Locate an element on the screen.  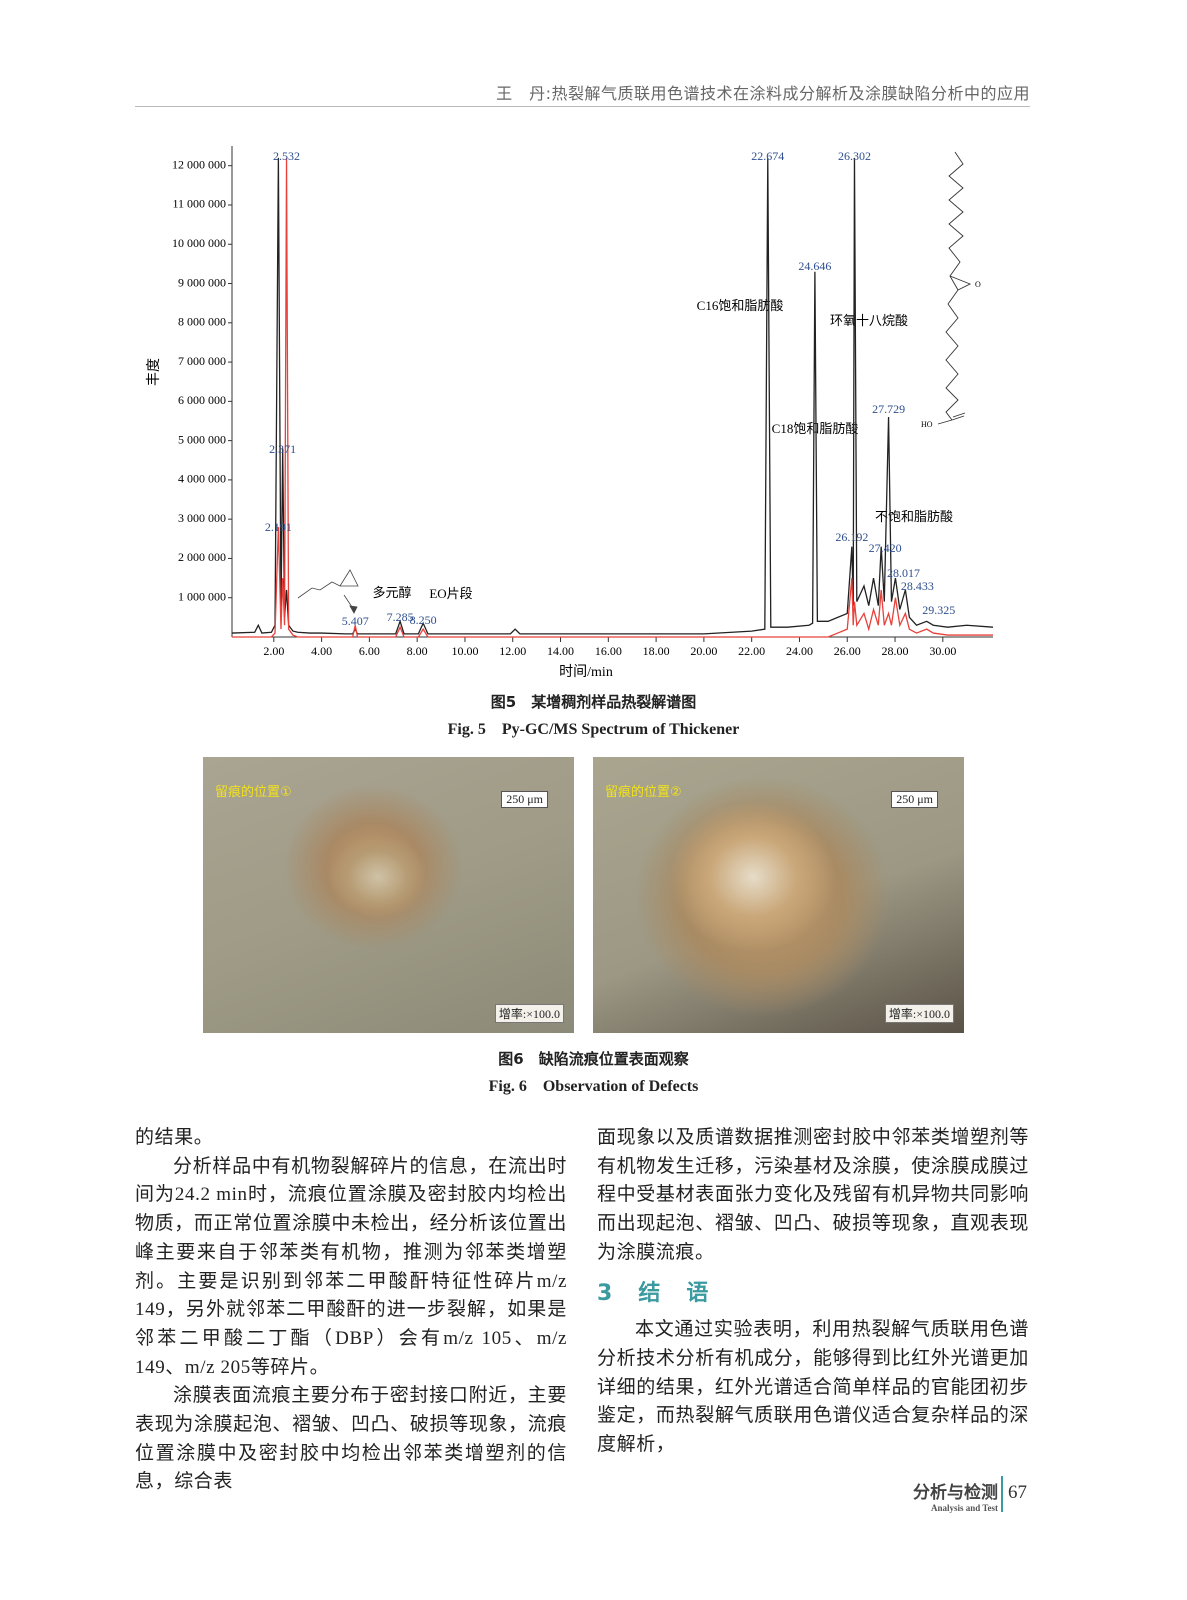
x-tick-label: 8.00 is located at coordinates (417, 651).